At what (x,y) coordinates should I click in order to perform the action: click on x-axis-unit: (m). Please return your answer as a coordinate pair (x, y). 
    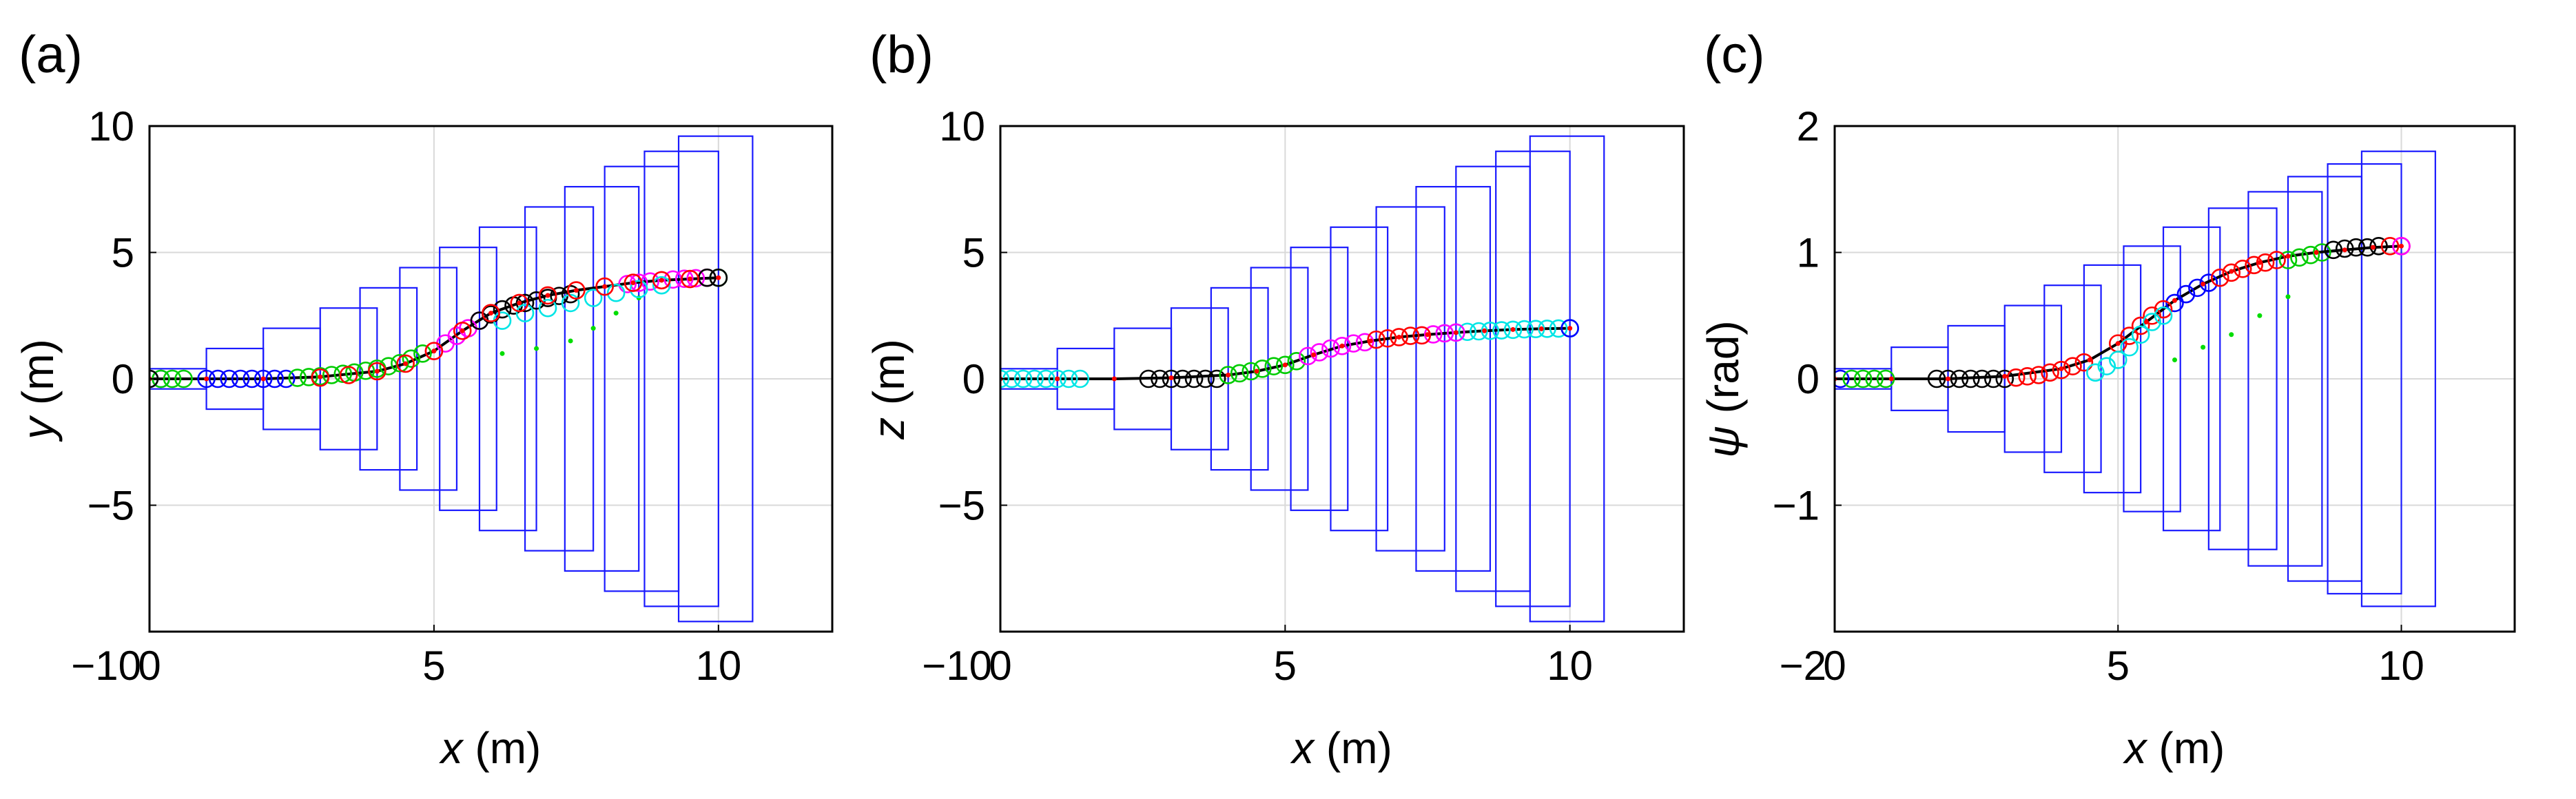
    Looking at the image, I should click on (2186, 748).